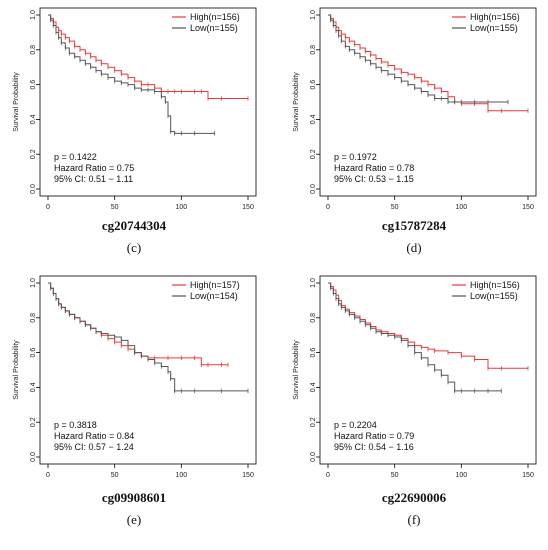 The height and width of the screenshot is (550, 548). Describe the element at coordinates (374, 179) in the screenshot. I see `stat-line: 95% CI: 0.53 − 1.15` at that location.